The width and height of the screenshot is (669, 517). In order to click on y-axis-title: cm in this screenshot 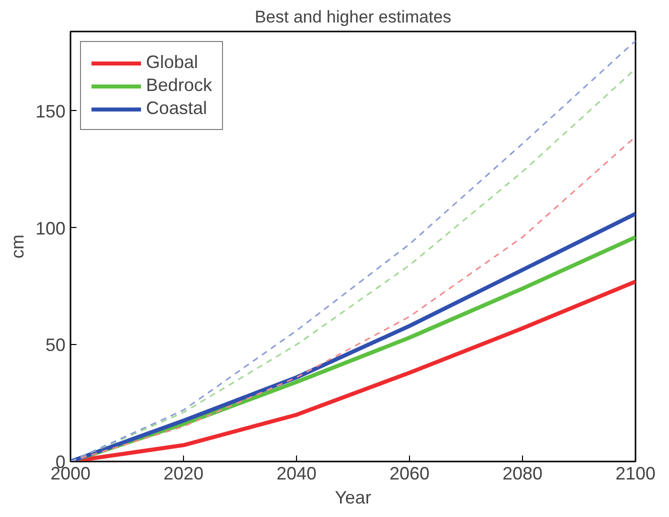, I will do `click(17, 246)`.